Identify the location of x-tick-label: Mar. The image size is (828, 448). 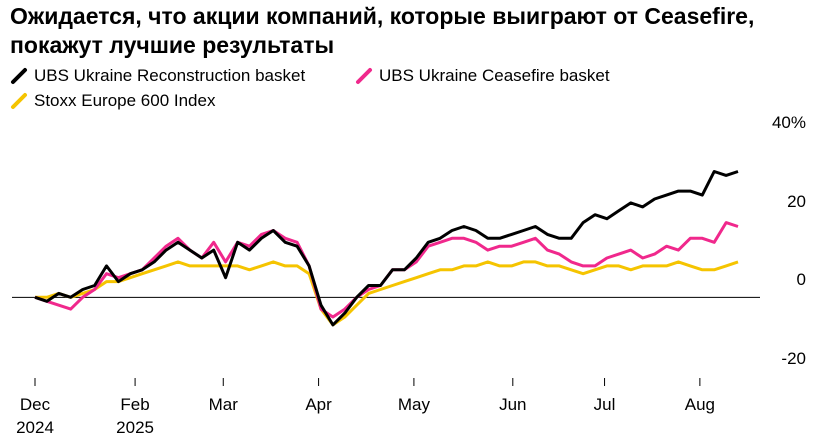
(223, 404).